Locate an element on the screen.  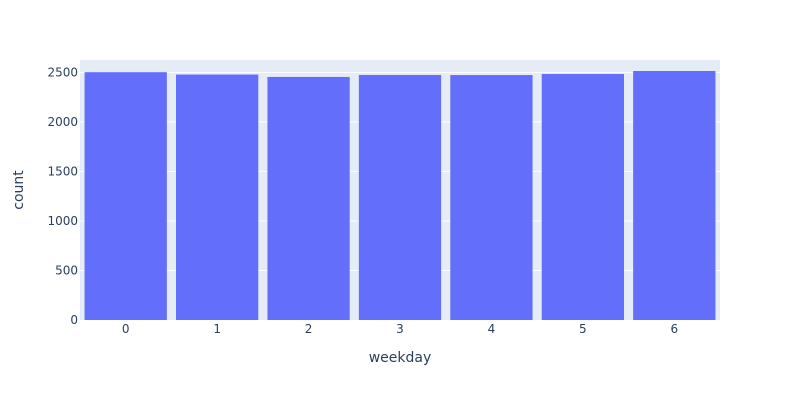
y-tick-label: 1000 is located at coordinates (62, 221).